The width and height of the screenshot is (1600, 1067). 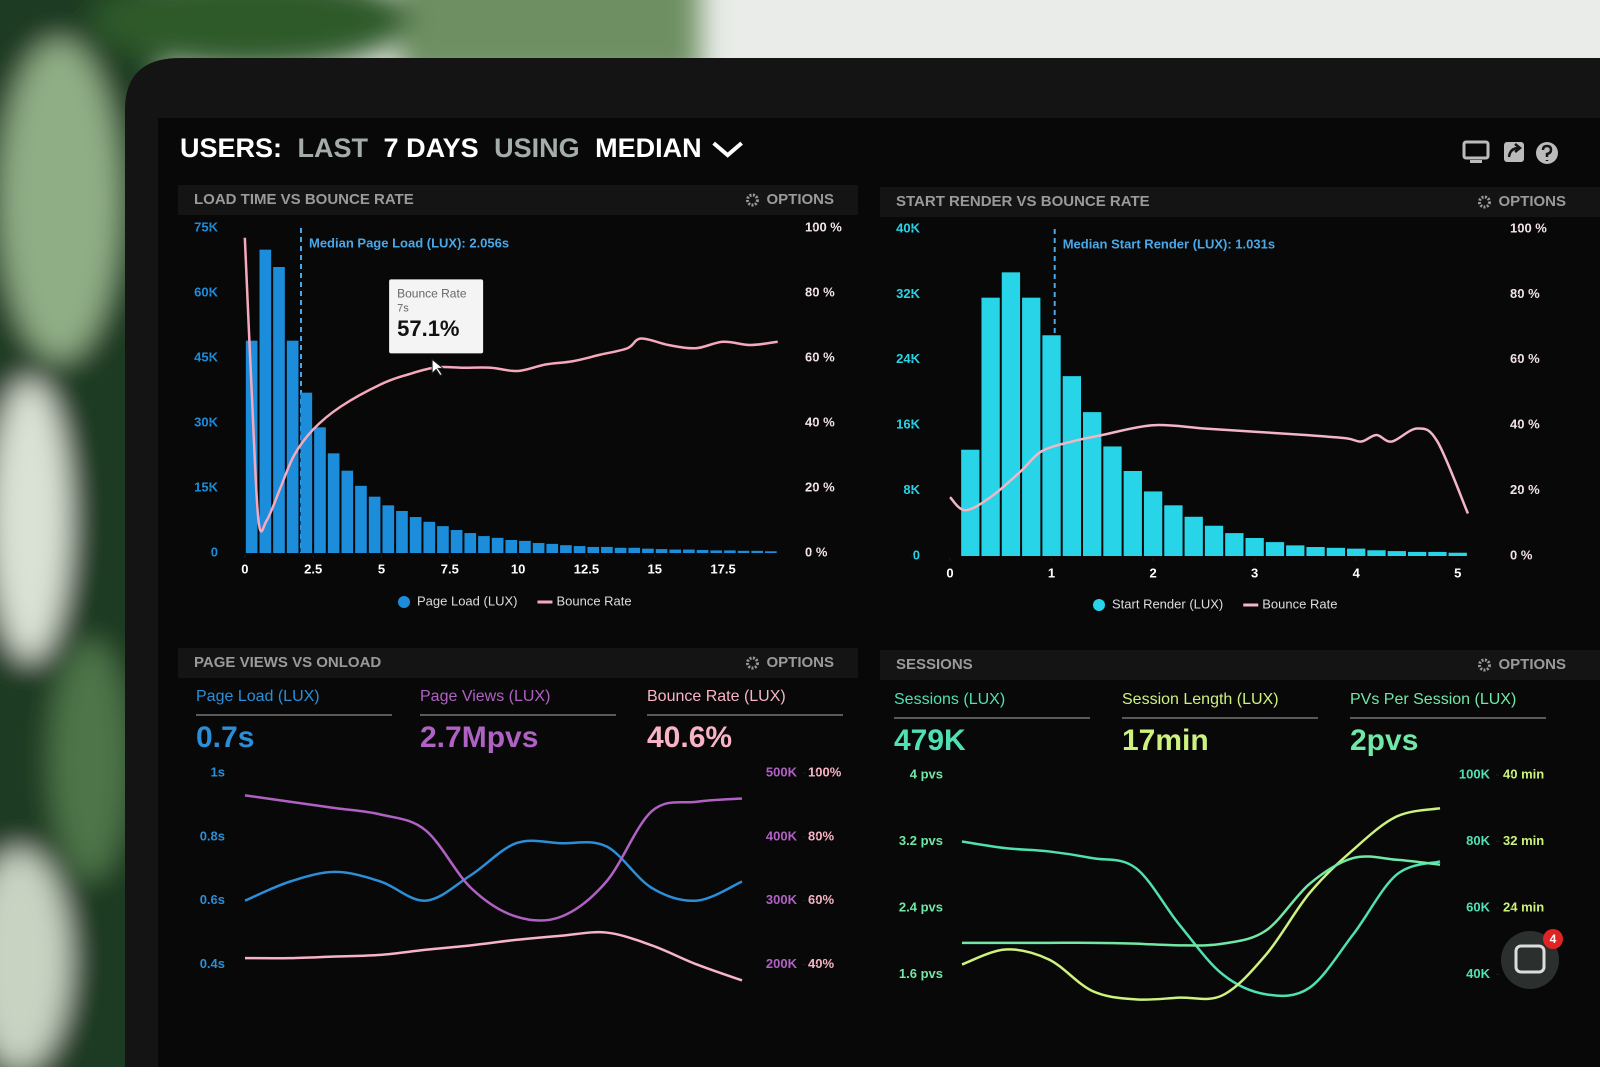 What do you see at coordinates (1476, 161) in the screenshot?
I see `monitor-stand` at bounding box center [1476, 161].